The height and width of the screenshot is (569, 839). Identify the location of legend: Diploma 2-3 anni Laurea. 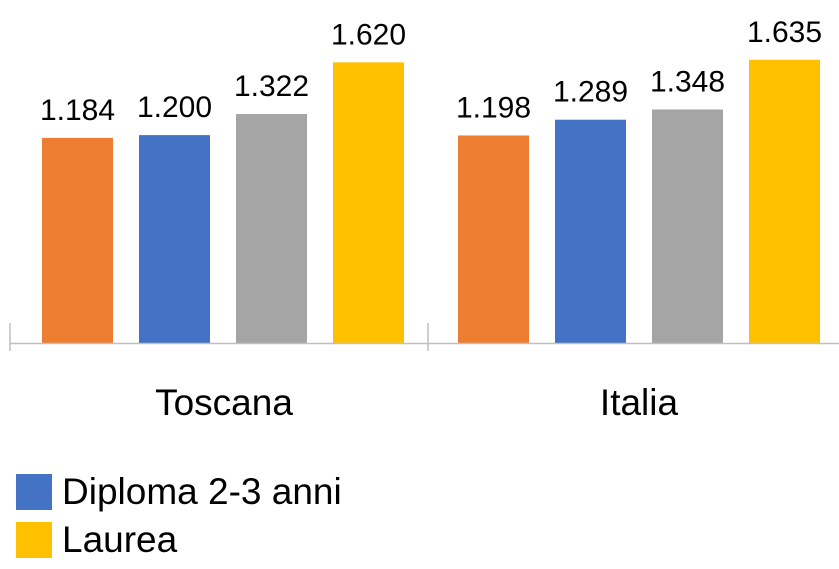
(179, 516).